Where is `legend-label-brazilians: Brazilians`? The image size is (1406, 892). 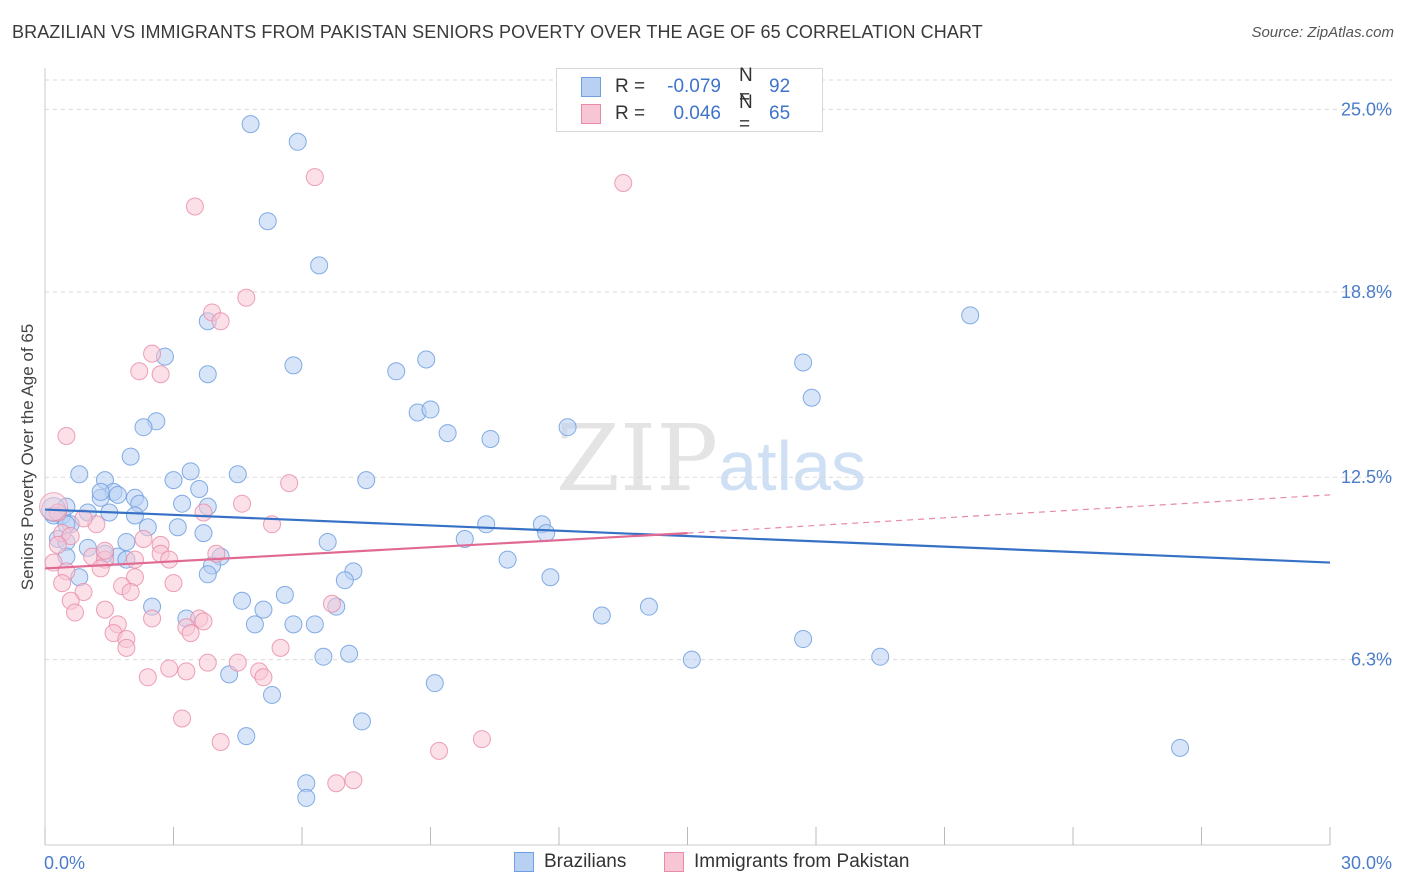 legend-label-brazilians: Brazilians is located at coordinates (585, 861).